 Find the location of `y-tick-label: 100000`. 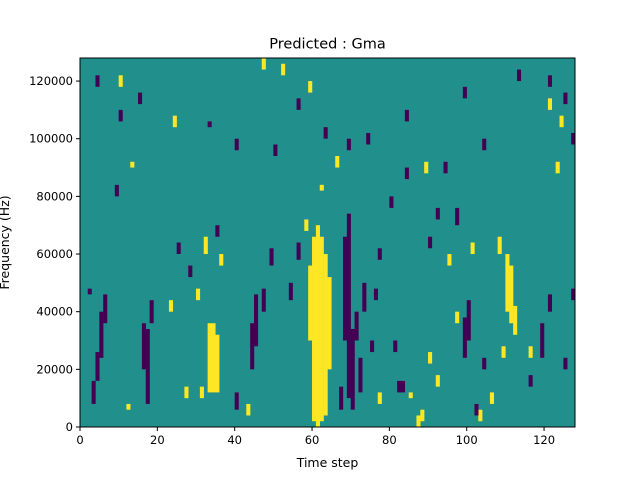

y-tick-label: 100000 is located at coordinates (51, 139).